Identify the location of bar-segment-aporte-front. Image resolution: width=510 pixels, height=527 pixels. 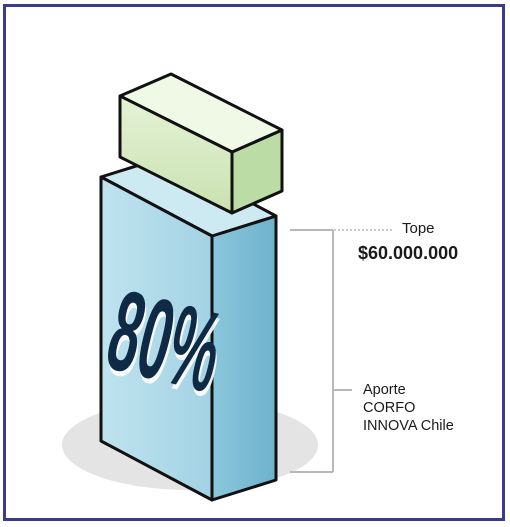
(156, 338).